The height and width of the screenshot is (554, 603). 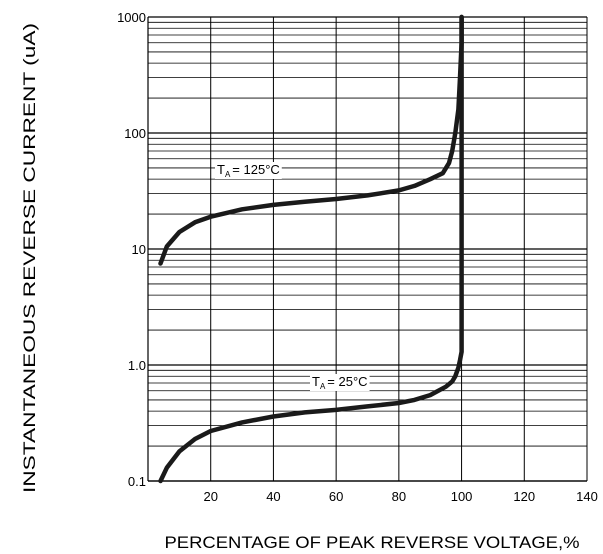 What do you see at coordinates (462, 496) in the screenshot?
I see `x-tick-label: 100` at bounding box center [462, 496].